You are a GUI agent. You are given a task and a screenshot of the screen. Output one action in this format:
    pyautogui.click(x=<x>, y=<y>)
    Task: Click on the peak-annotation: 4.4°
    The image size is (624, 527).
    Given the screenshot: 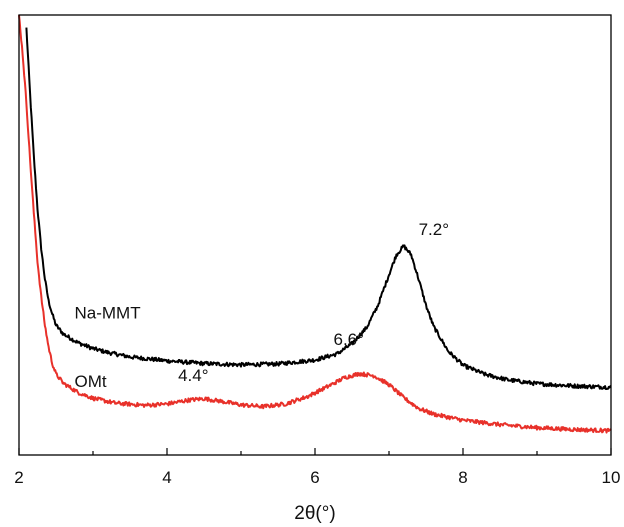 What is the action you would take?
    pyautogui.click(x=193, y=375)
    